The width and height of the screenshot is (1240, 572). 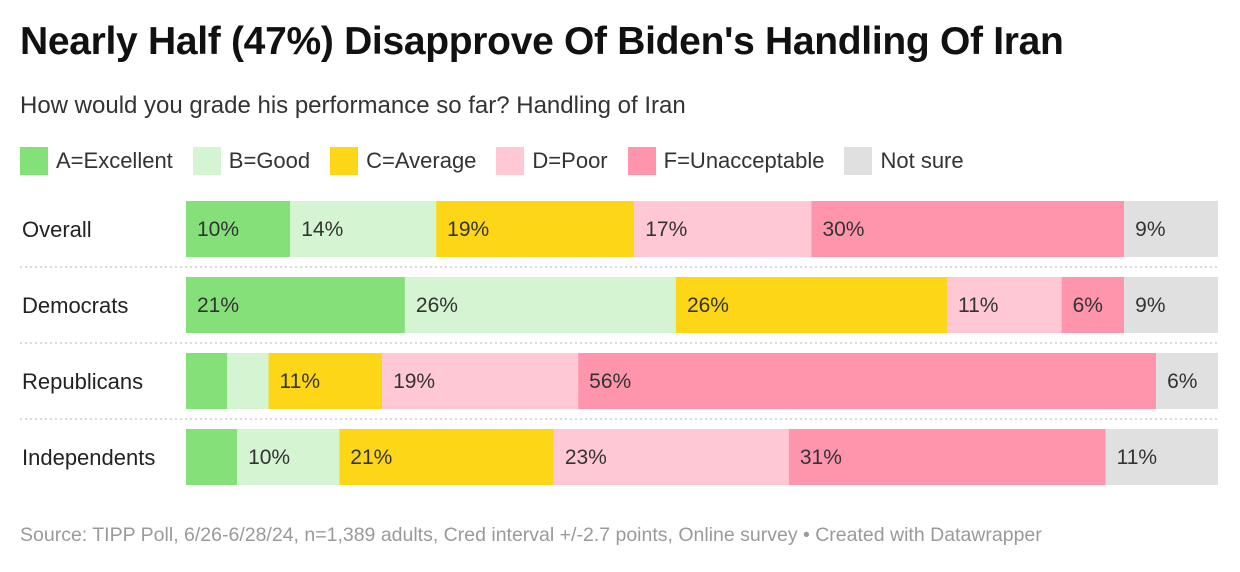 What do you see at coordinates (540, 305) in the screenshot?
I see `bar-democrats-b-good` at bounding box center [540, 305].